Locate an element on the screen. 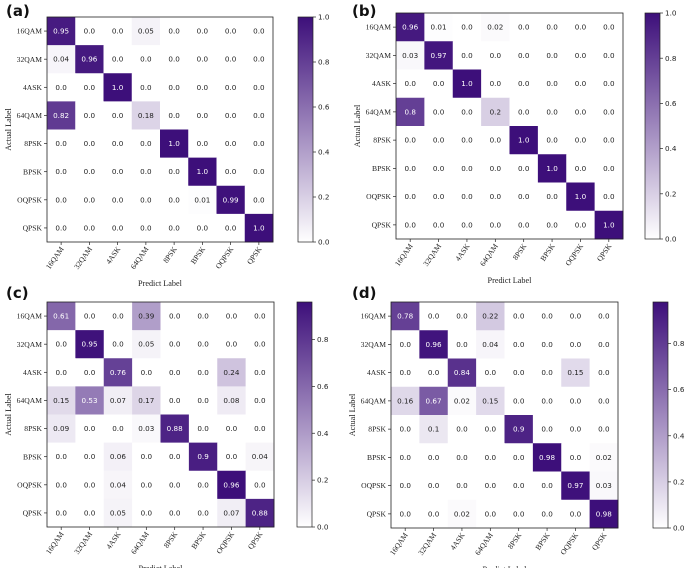  cell-value: 0.18 is located at coordinates (146, 115).